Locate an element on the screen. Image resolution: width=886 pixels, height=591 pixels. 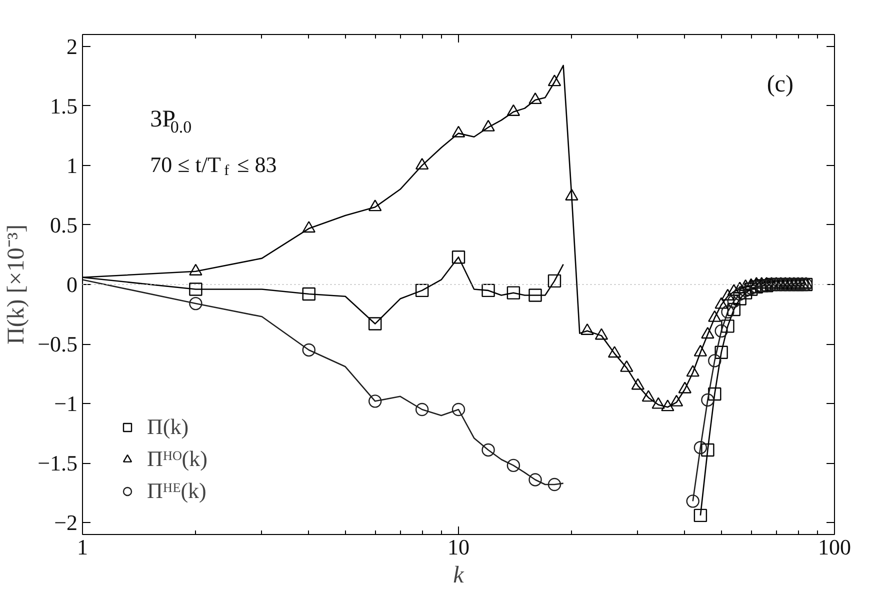
legend-label: Πᴴᴼ(k) is located at coordinates (177, 459).